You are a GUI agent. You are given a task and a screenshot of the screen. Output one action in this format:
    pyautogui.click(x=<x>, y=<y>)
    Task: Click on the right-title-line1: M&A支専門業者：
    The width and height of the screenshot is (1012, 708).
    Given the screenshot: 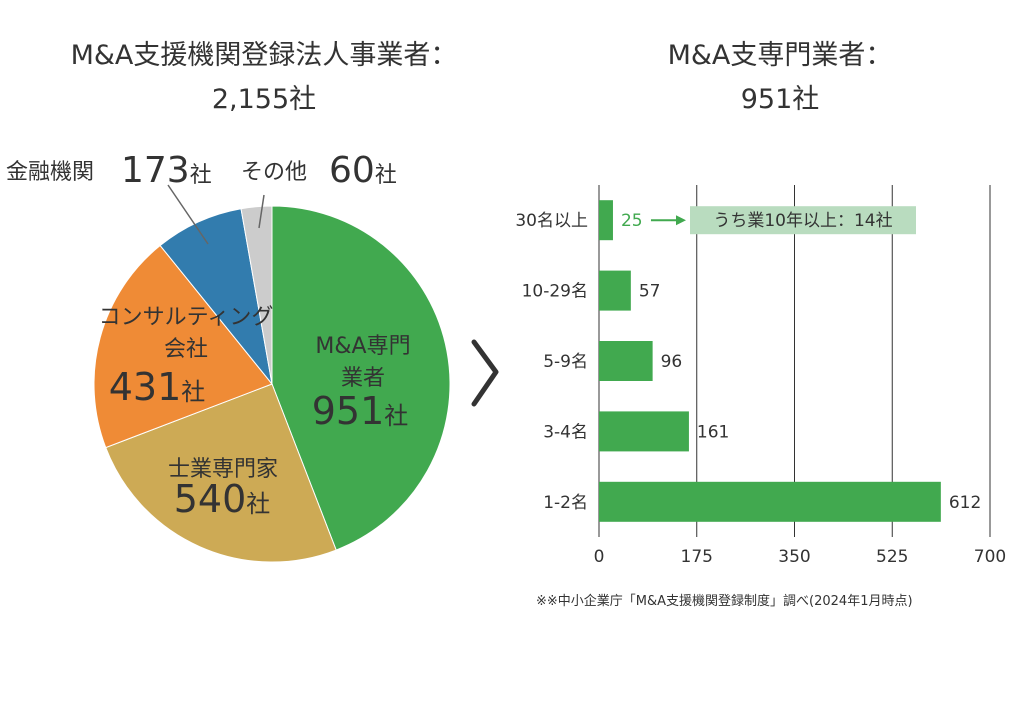 What is the action you would take?
    pyautogui.click(x=780, y=55)
    